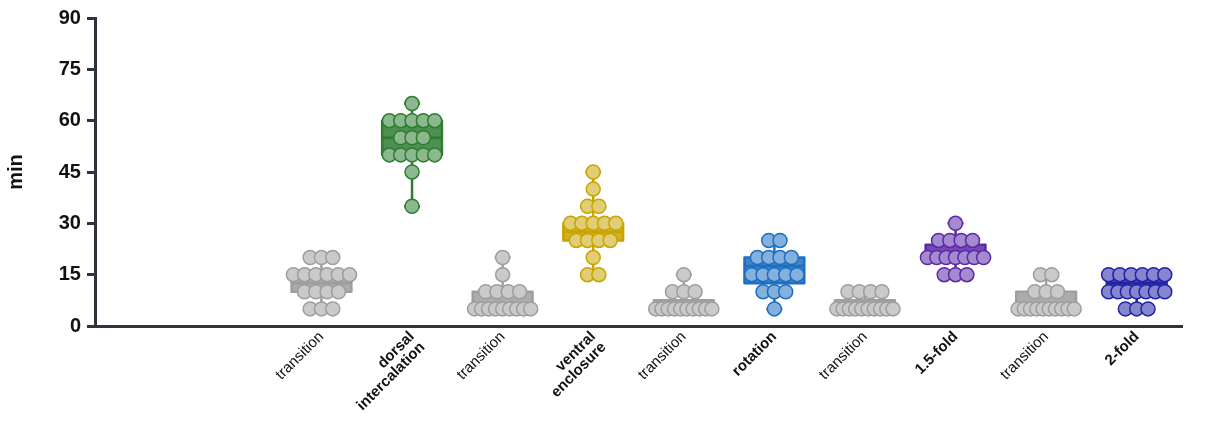  I want to click on y-tick-label: 75, so click(69, 67).